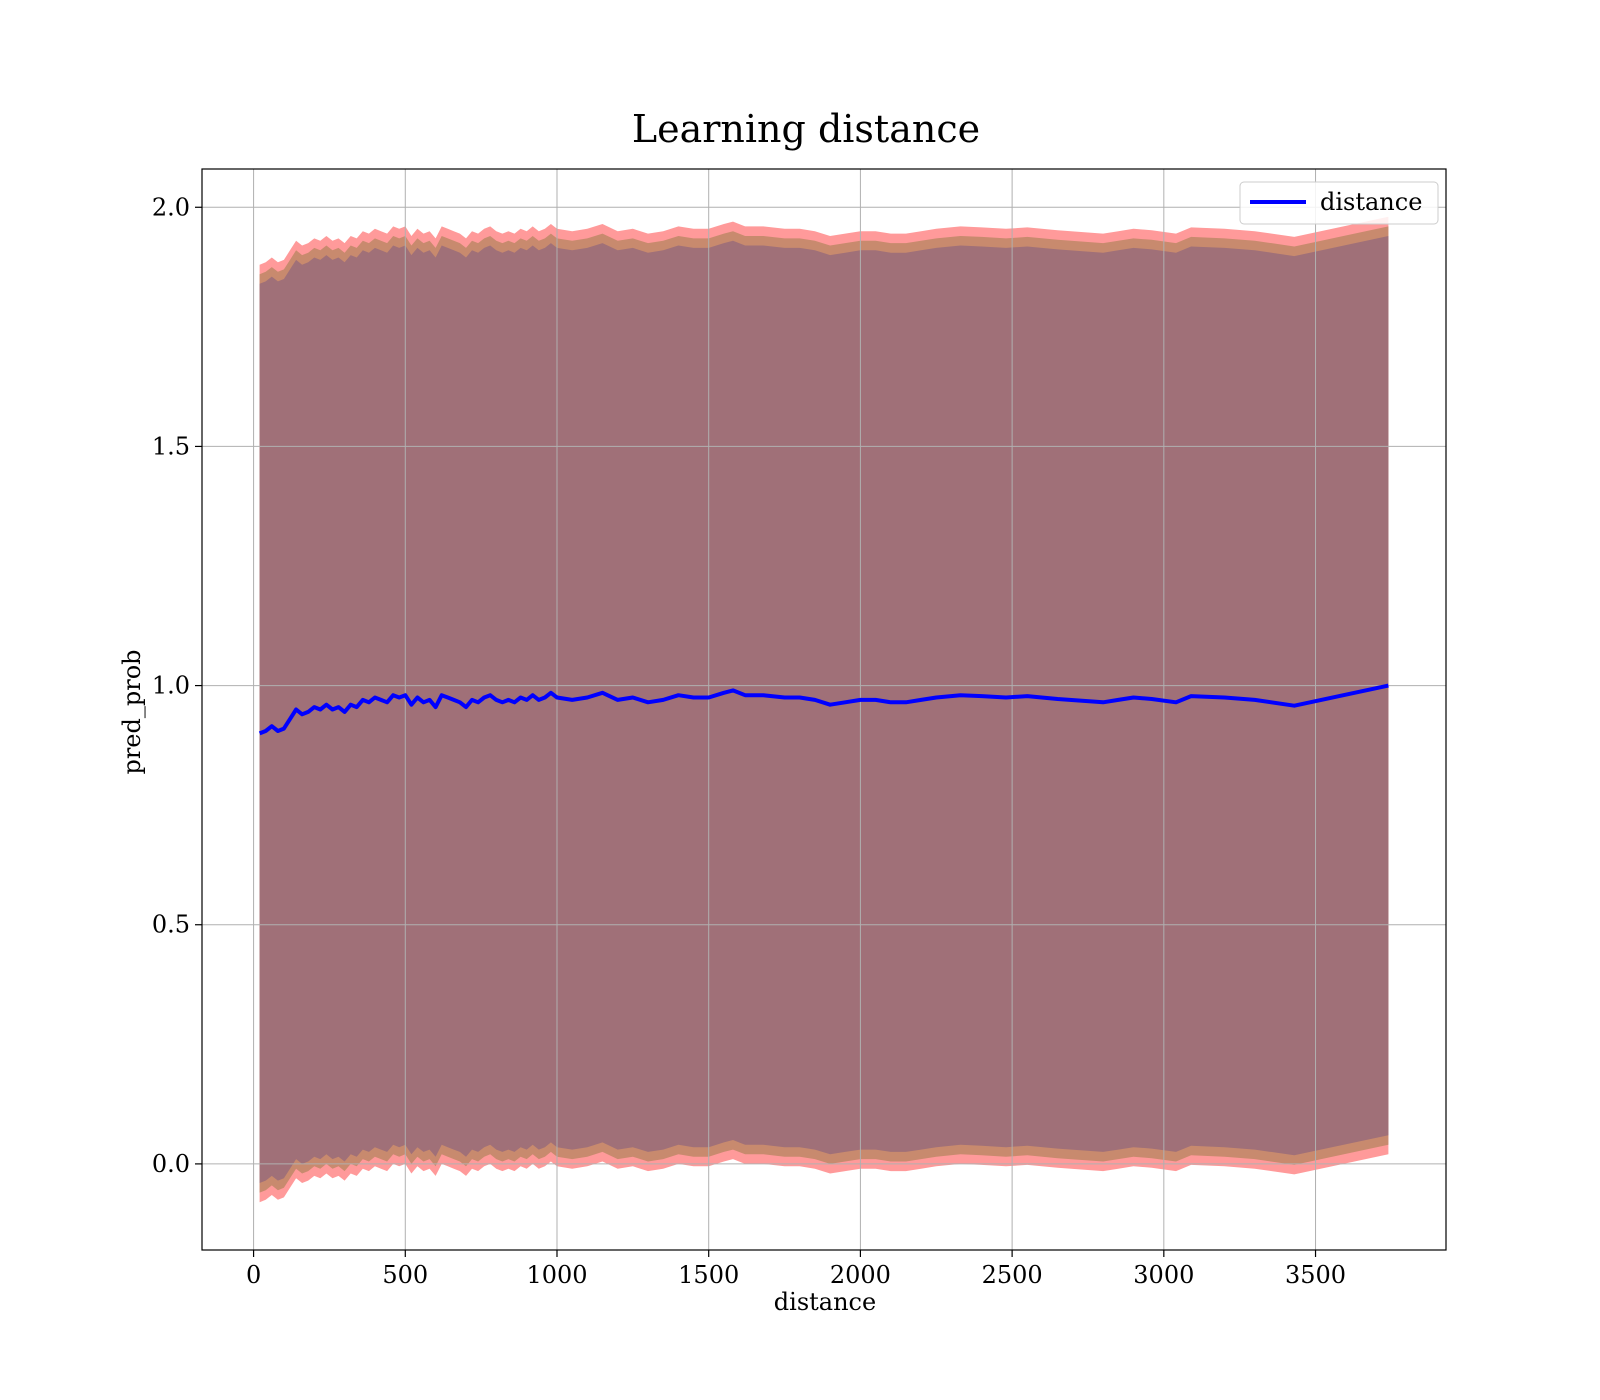 Image resolution: width=1600 pixels, height=1400 pixels. I want to click on x-tick-label: 1500, so click(708, 1275).